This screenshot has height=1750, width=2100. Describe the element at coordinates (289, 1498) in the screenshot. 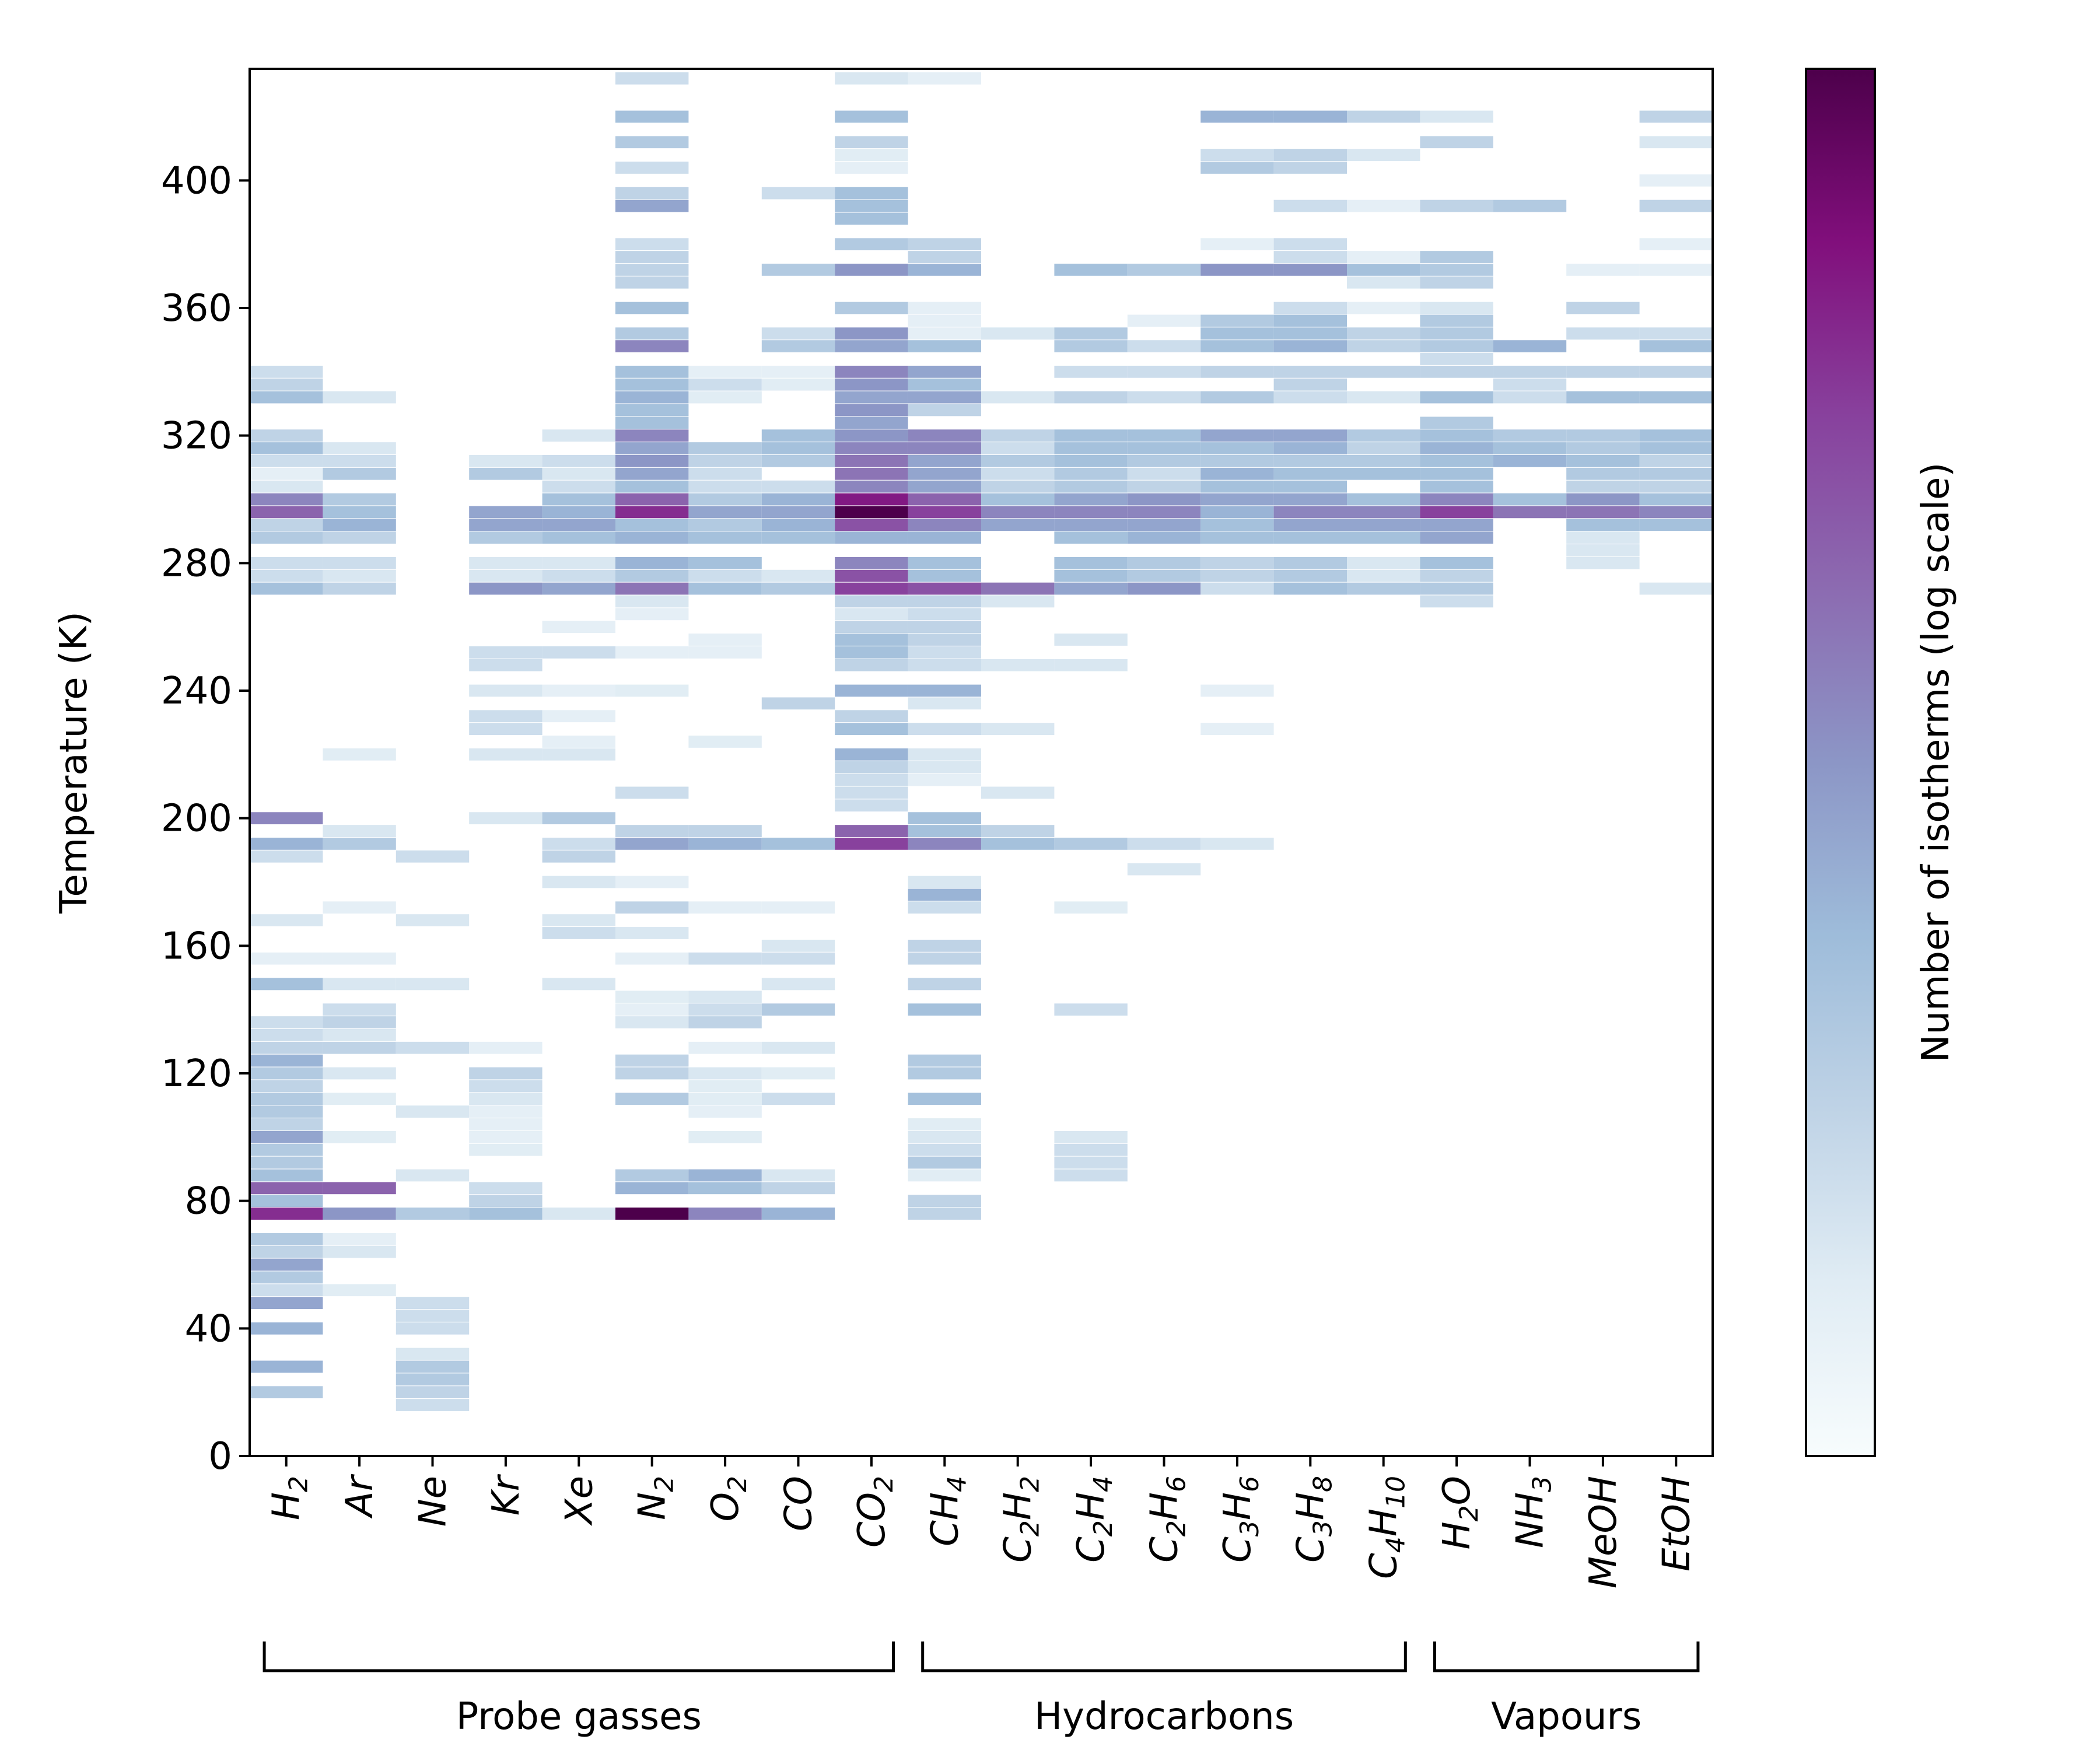

I see `x-tick-label: H2` at that location.